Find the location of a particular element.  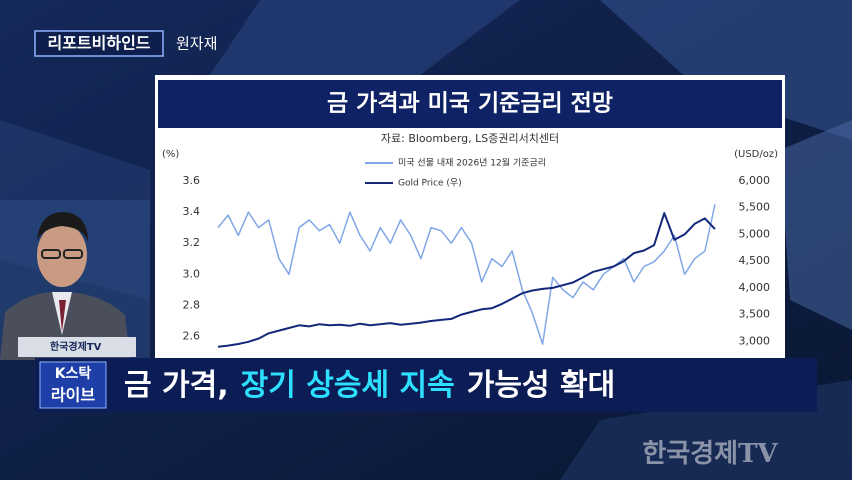

y-tick-label: 3.0 is located at coordinates (192, 273).